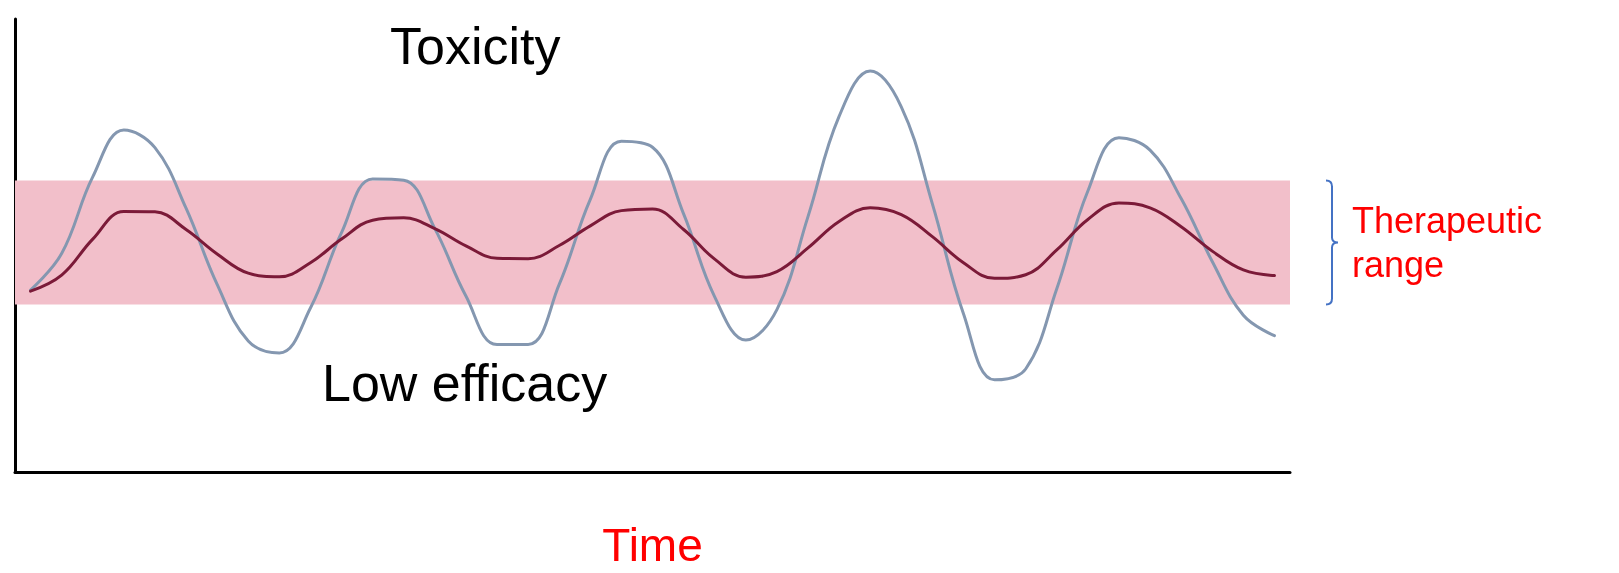 This screenshot has width=1619, height=573. I want to click on annotation: Toxicity, so click(475, 46).